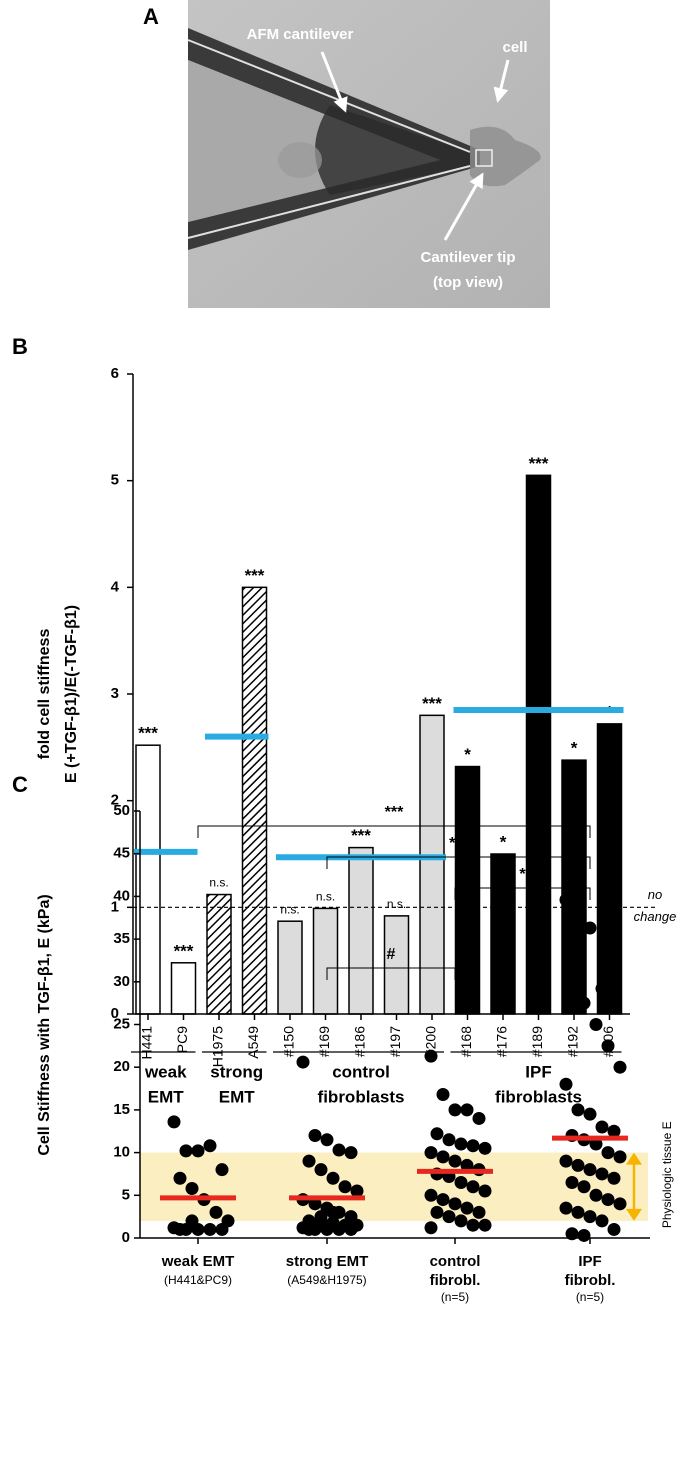 The image size is (684, 1466). I want to click on group-label: control, so click(361, 1071).